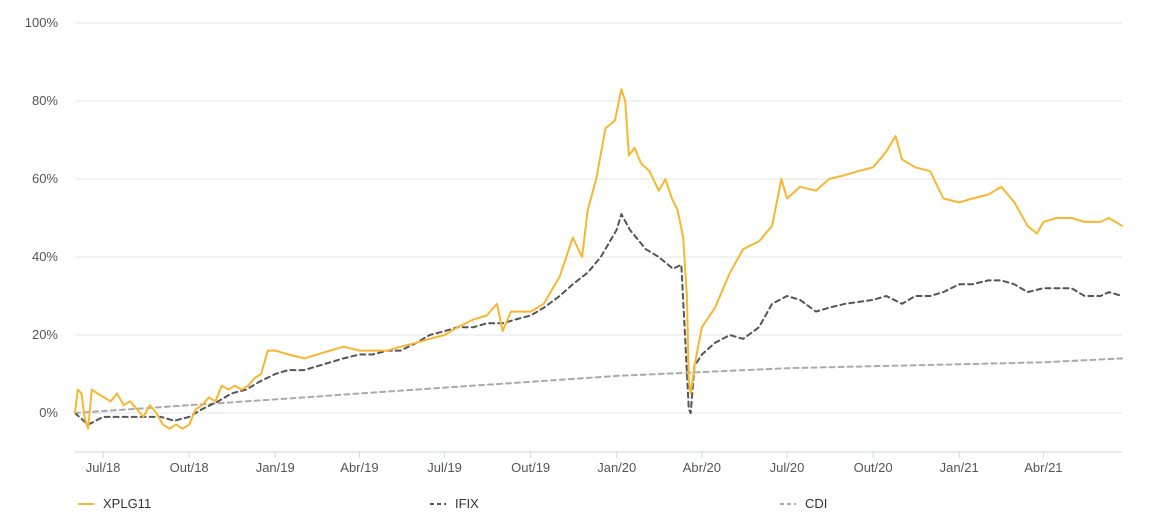  I want to click on x-tick-label: Abr/20, so click(702, 467).